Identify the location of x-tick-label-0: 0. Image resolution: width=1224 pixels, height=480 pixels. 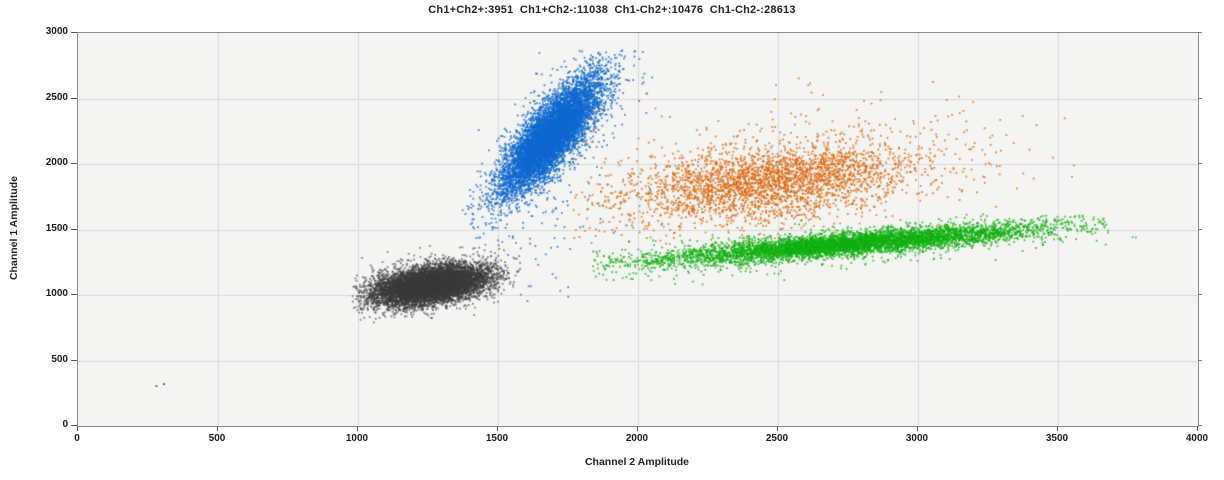
(77, 438).